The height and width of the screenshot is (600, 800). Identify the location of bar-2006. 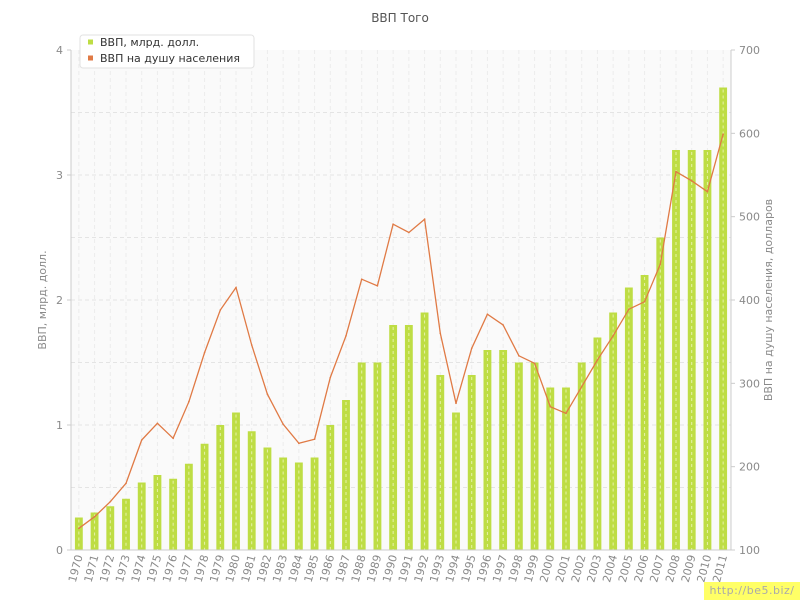
(644, 412).